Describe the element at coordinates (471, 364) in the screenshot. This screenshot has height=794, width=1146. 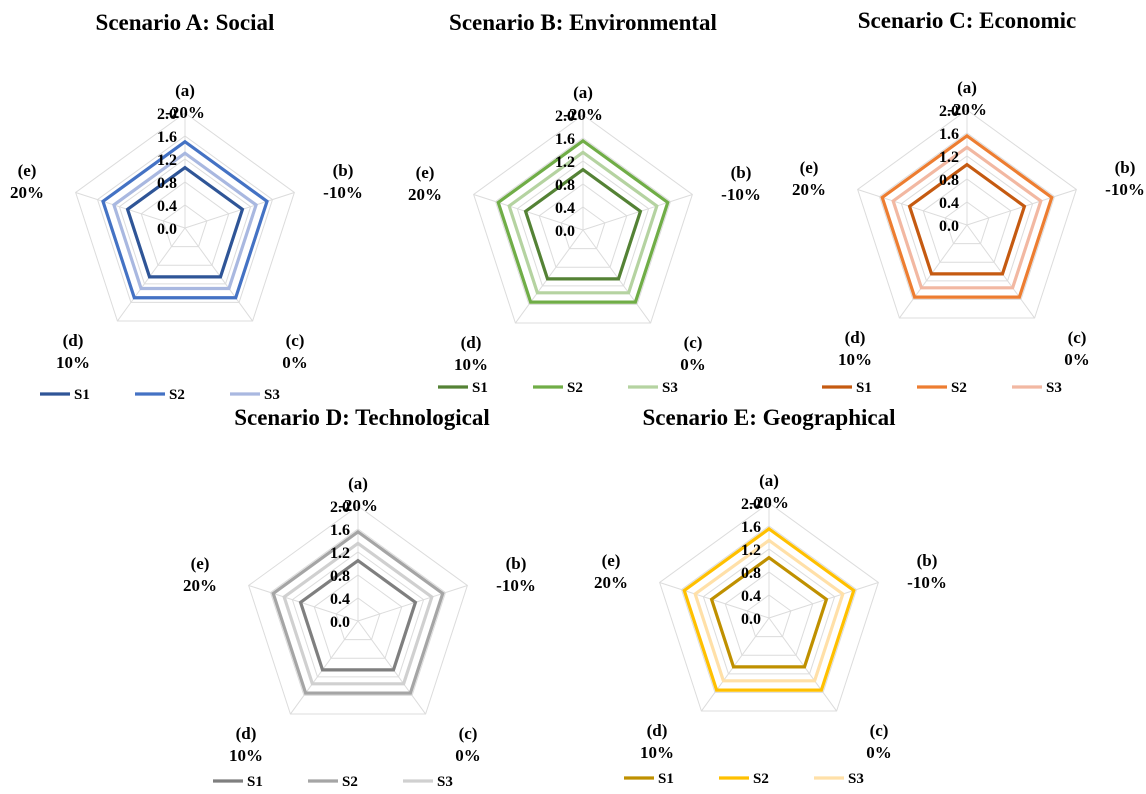
I see `axis-value-label: 10%` at that location.